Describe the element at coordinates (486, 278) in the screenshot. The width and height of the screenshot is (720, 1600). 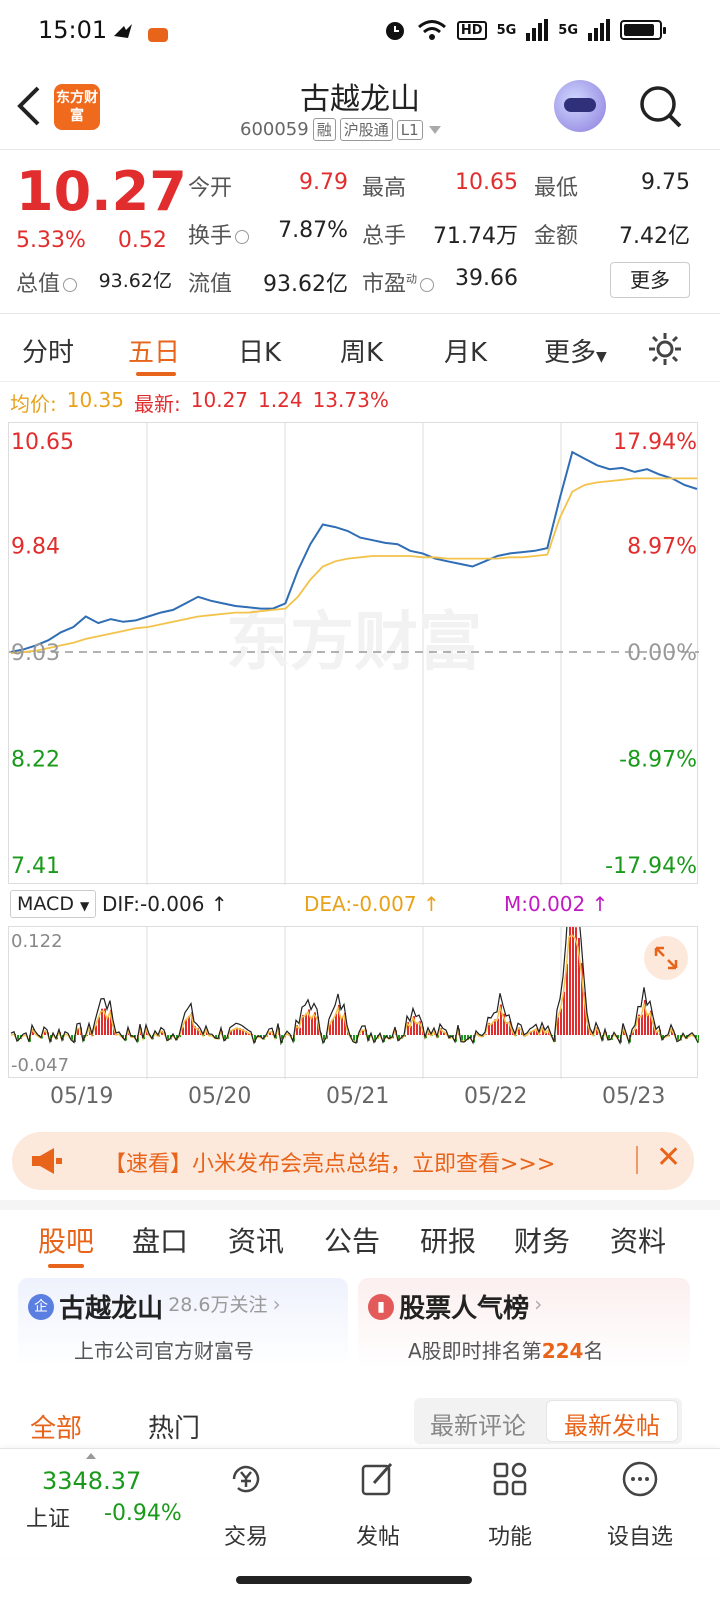
I see `pe-value: 39.66` at that location.